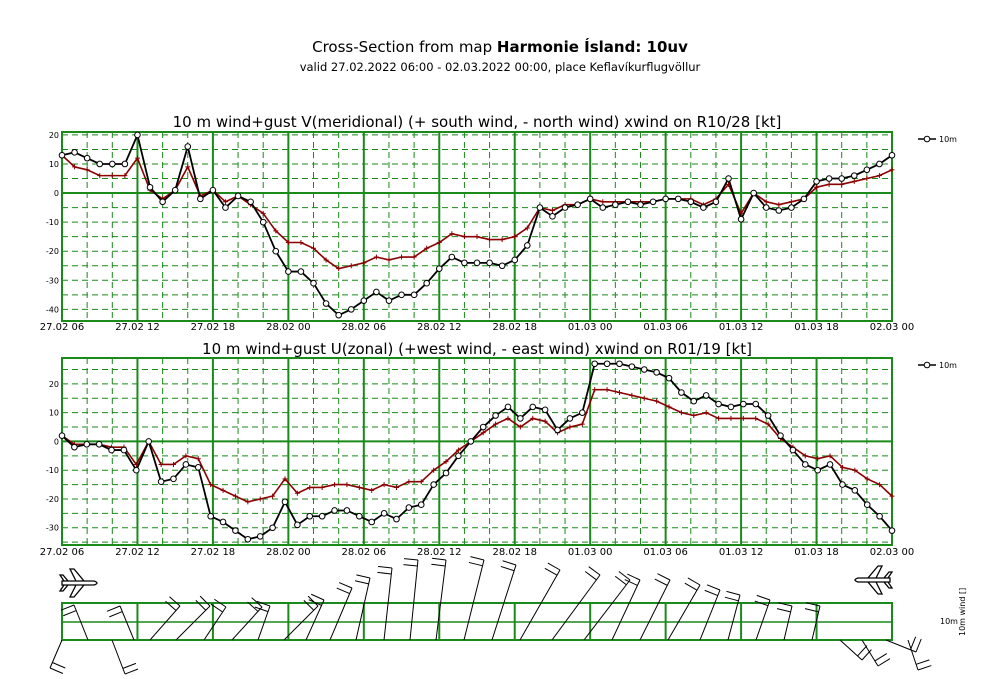 This screenshot has width=1000, height=679. What do you see at coordinates (665, 327) in the screenshot?
I see `x-tick-label: 01.03 06` at bounding box center [665, 327].